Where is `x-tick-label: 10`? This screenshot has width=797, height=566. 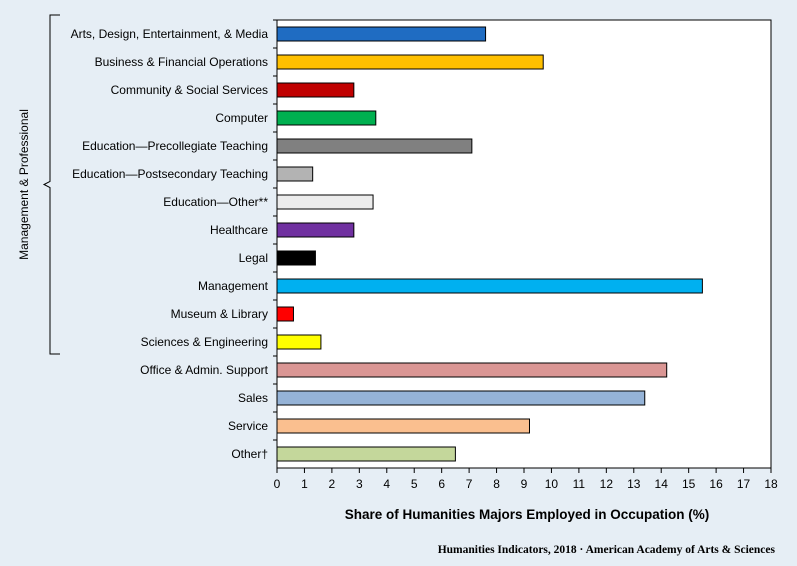 x-tick-label: 10 is located at coordinates (552, 484).